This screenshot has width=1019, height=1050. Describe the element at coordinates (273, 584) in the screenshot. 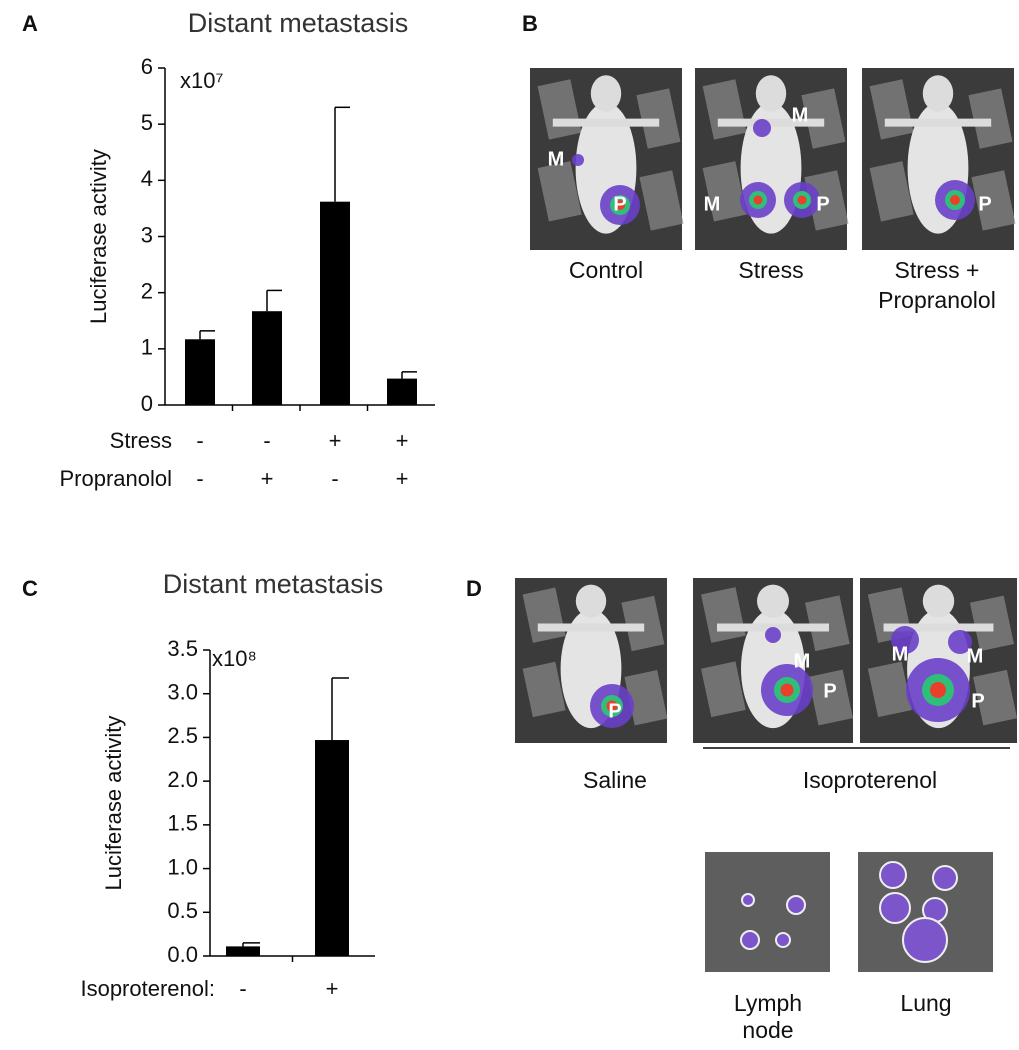

I see `chart-title: Distant metastasis` at that location.